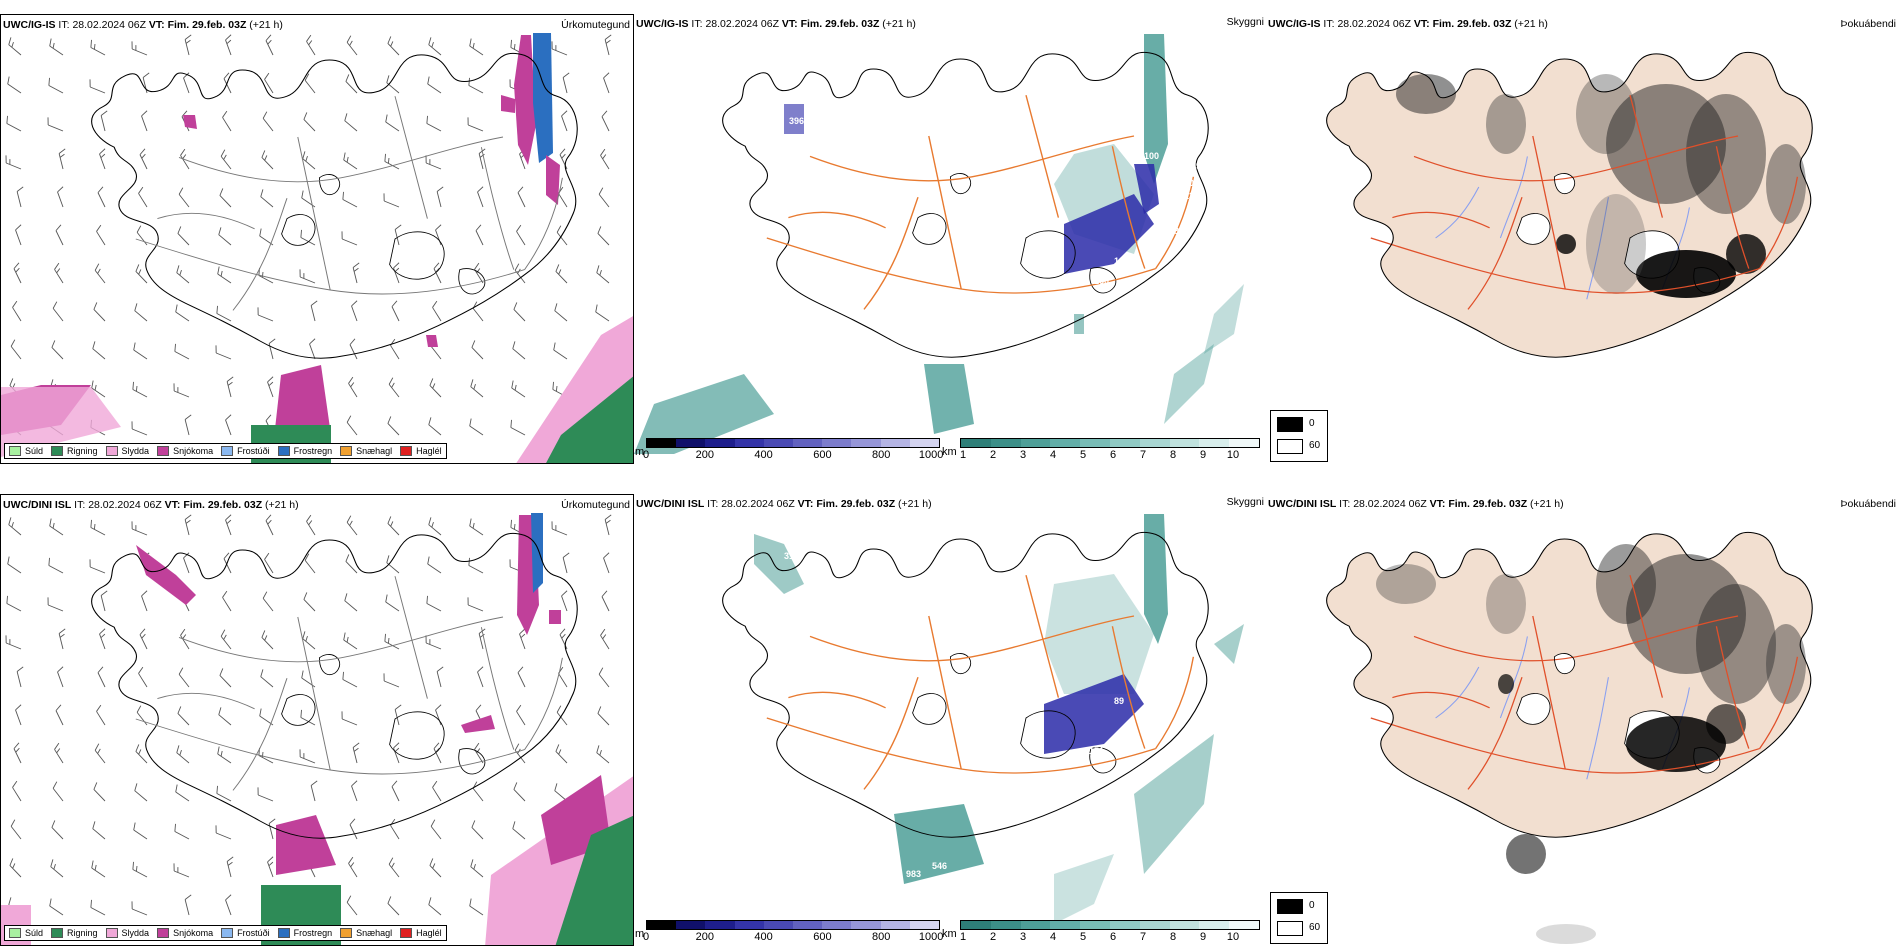 This screenshot has height=950, width=1900. Describe the element at coordinates (995, 201) in the screenshot. I see `visibility-labels: 396 100 123 12 160 98 133 120 129` at that location.